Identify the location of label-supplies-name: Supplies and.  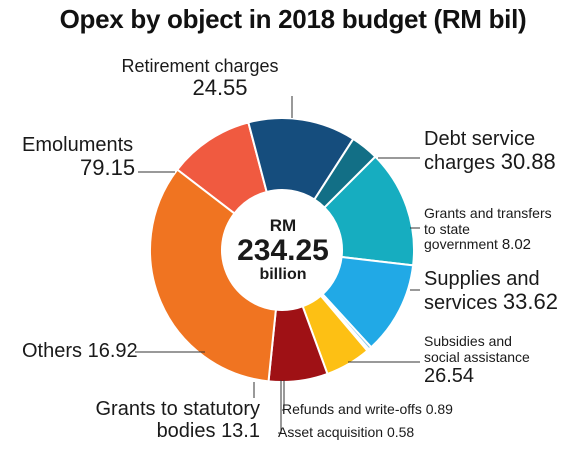
(482, 279).